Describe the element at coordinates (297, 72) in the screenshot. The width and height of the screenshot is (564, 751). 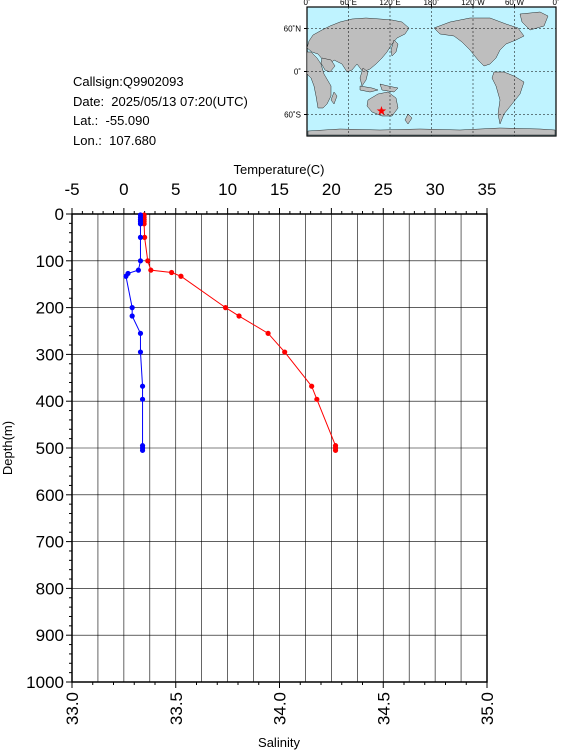
I see `map-lat-label: 0˚` at that location.